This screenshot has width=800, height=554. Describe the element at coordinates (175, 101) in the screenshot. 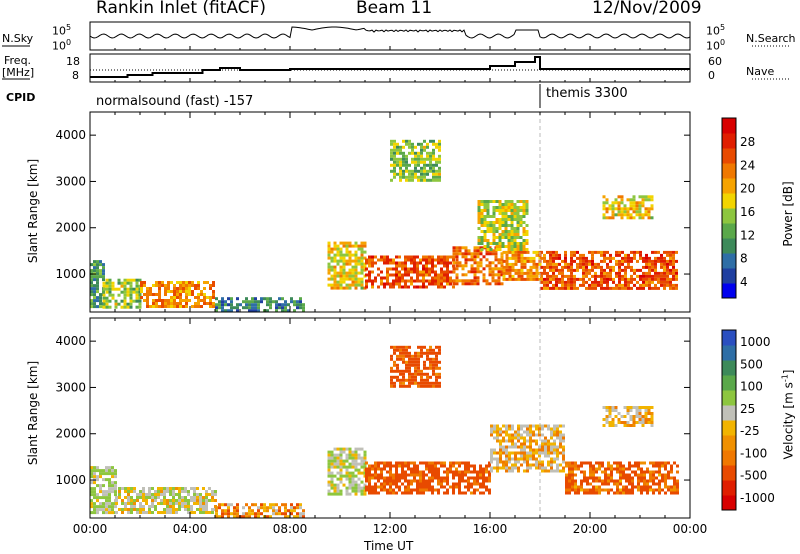

I see `cpid-left-text: normalsound (fast) -157` at that location.